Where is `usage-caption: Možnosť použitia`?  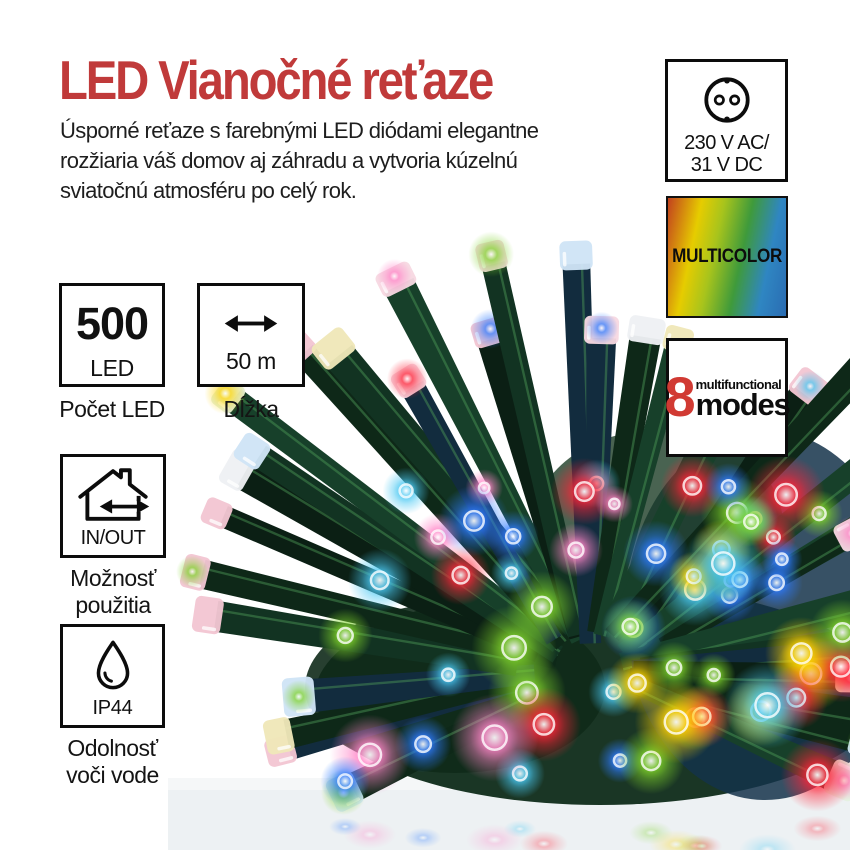
usage-caption: Možnosť použitia is located at coordinates (113, 591).